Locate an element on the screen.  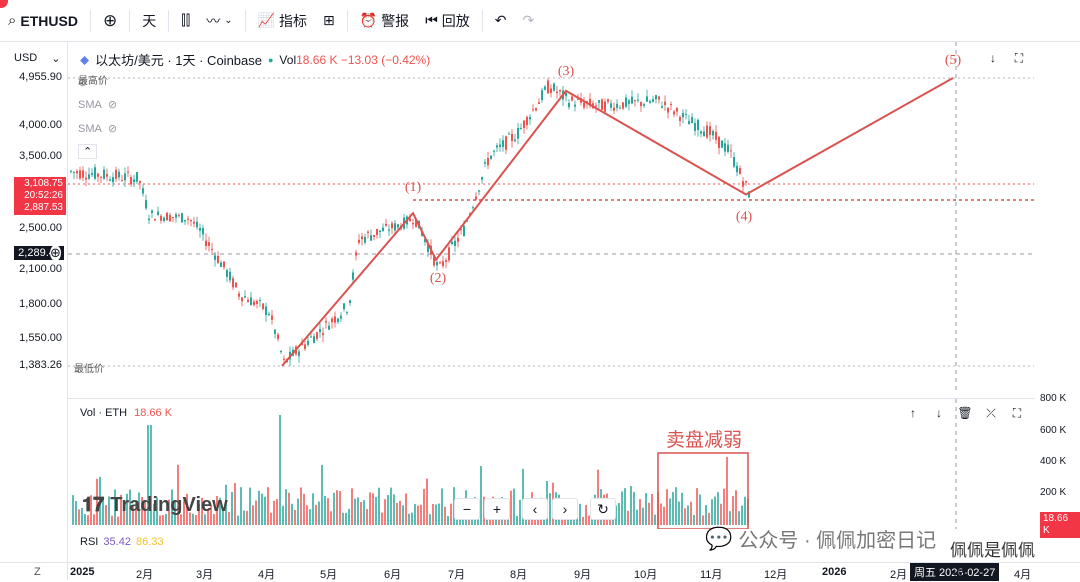
top-toolbar: ⌕ ETHUSD ⊕ 天 ⫿⫿ 〰 ⌄ 📈 指标 ⊞ ⏰ 警报 ⏮ 回放 ↶ ↷ is located at coordinates (540, 21).